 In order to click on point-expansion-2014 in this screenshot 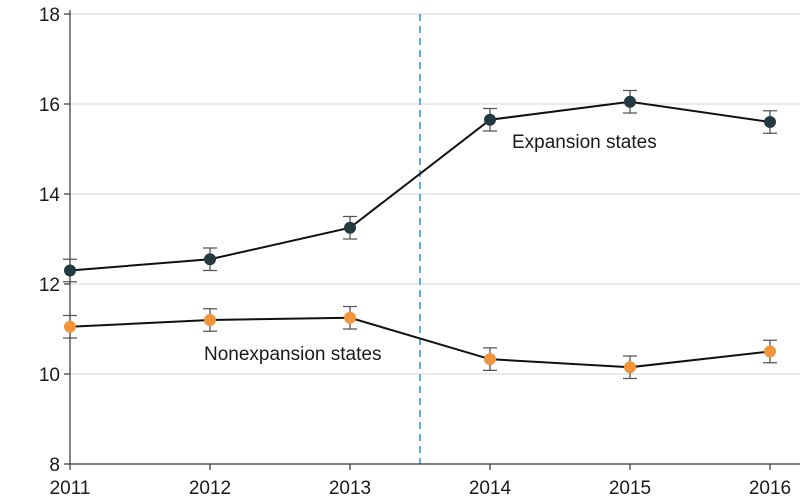, I will do `click(490, 119)`.